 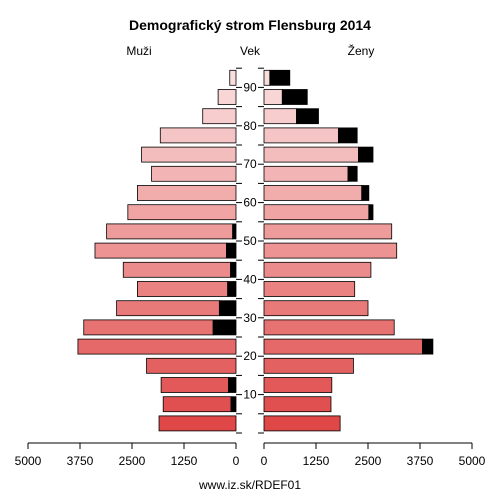 What do you see at coordinates (316, 461) in the screenshot?
I see `right-x-tick-label-1: 1250` at bounding box center [316, 461].